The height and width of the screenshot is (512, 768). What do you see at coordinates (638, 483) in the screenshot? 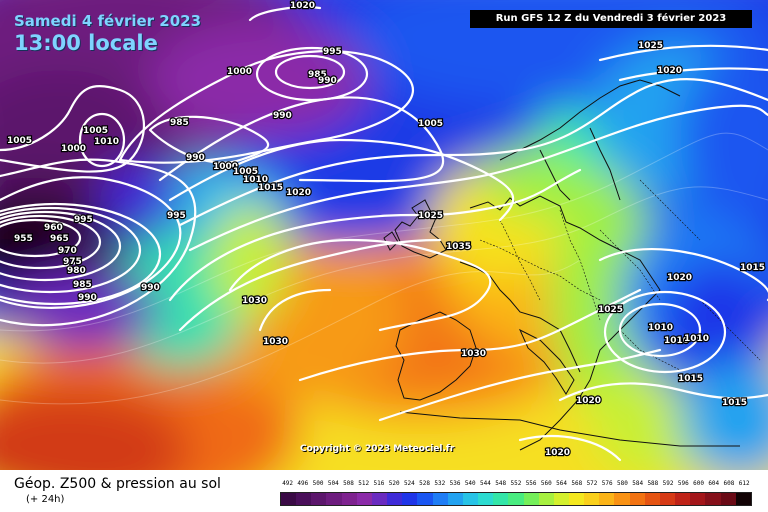
I see `scale-label: 584` at bounding box center [638, 483].